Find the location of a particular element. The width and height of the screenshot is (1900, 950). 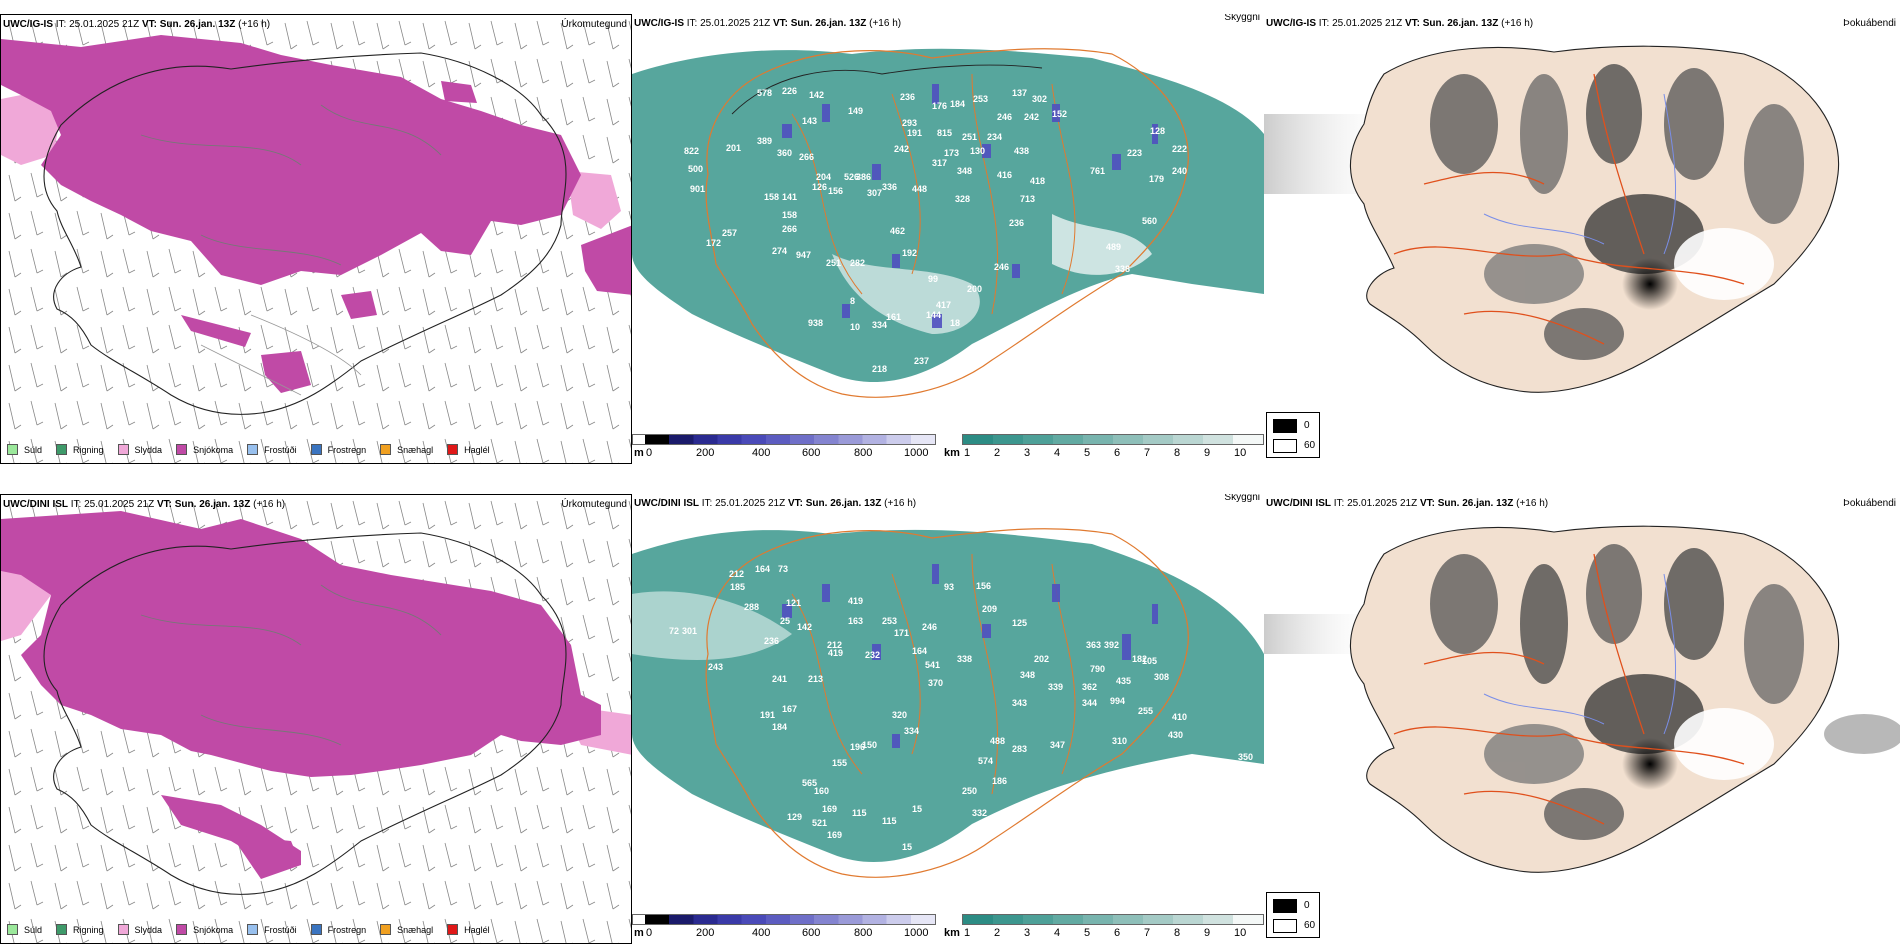

peak-label: 186 is located at coordinates (999, 781).